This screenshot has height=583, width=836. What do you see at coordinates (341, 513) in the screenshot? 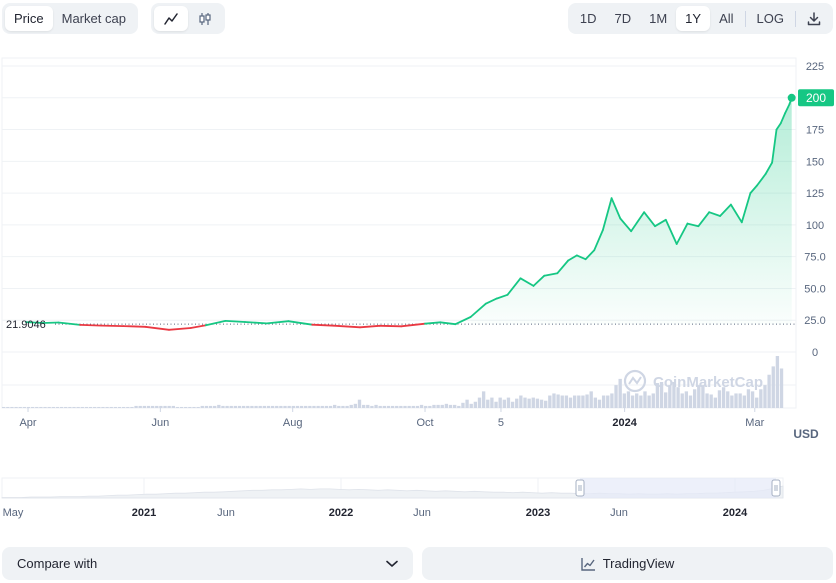
I see `navigator-tick-label: 2022` at bounding box center [341, 513].